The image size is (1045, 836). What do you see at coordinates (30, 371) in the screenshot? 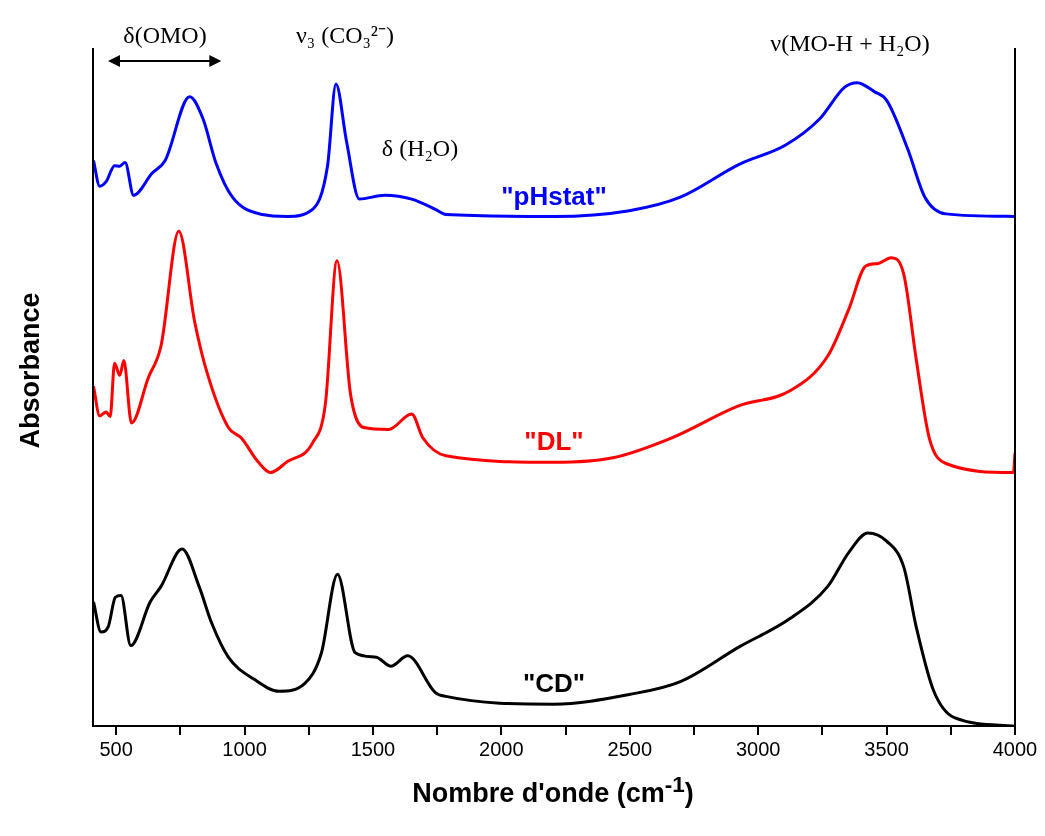
I see `y-axis-title: Absorbance` at bounding box center [30, 371].